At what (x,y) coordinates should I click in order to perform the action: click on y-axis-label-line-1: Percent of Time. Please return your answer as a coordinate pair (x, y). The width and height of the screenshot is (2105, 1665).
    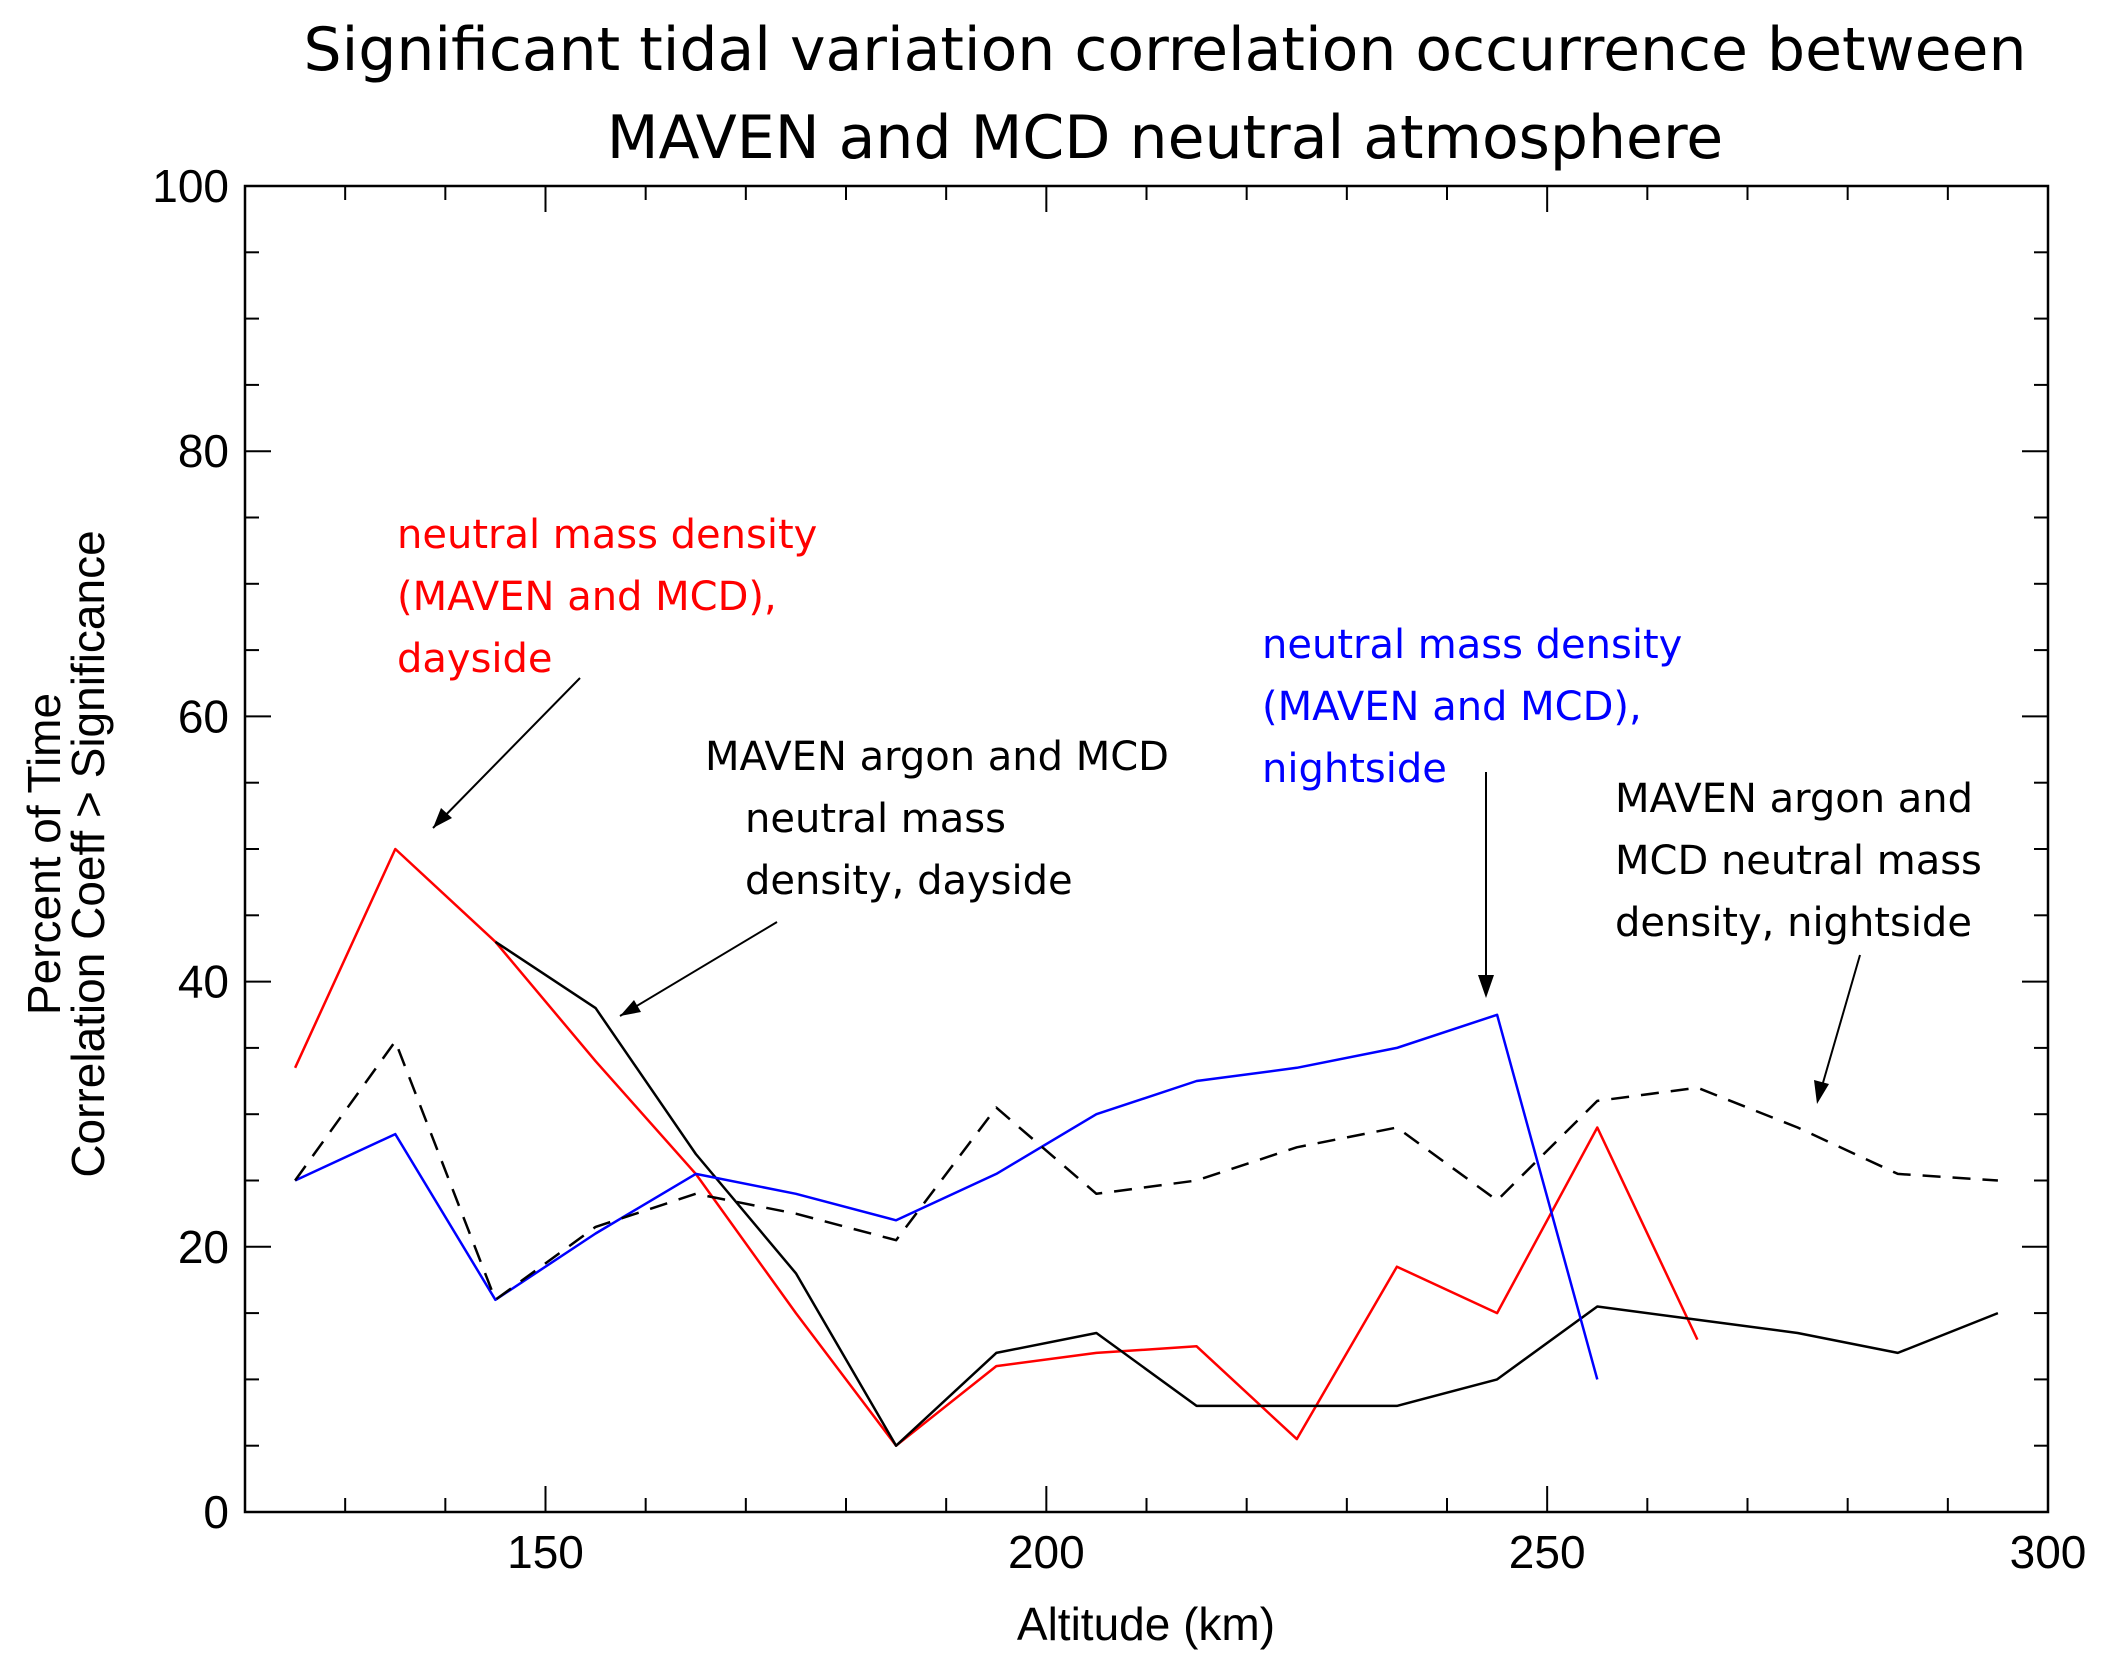
    Looking at the image, I should click on (44, 854).